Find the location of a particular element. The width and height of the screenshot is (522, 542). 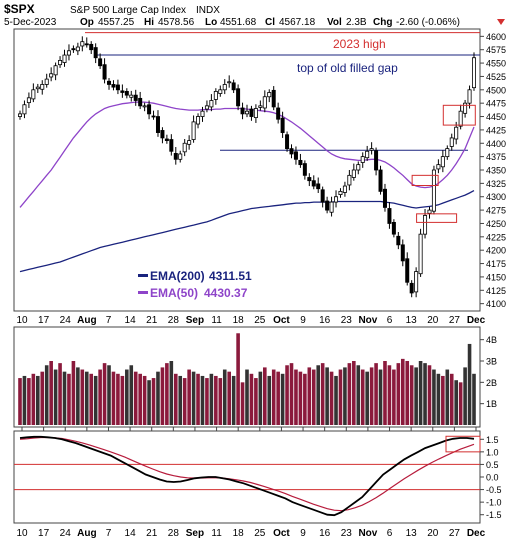

x-tick-label: Oct is located at coordinates (281, 320).